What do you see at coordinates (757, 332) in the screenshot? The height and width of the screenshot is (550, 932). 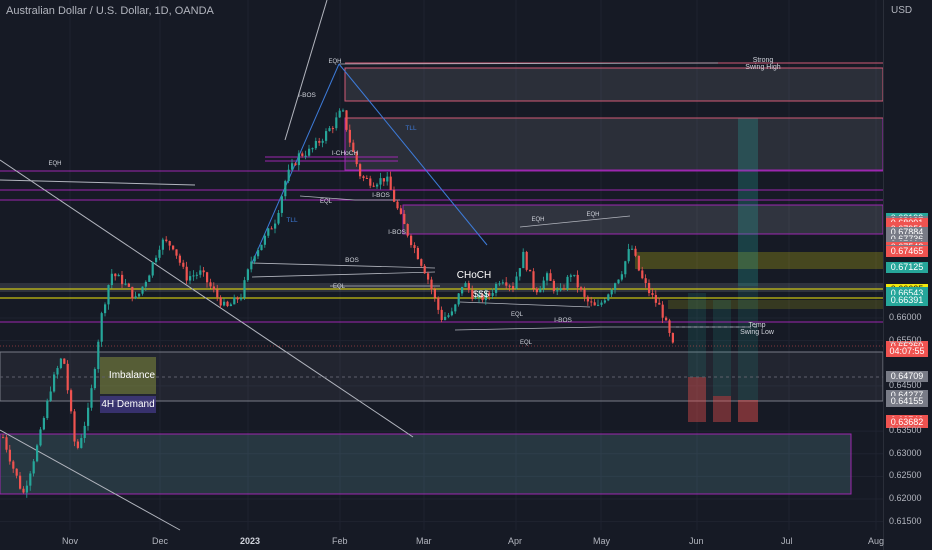 I see `annotation-label: Swing Low` at bounding box center [757, 332].